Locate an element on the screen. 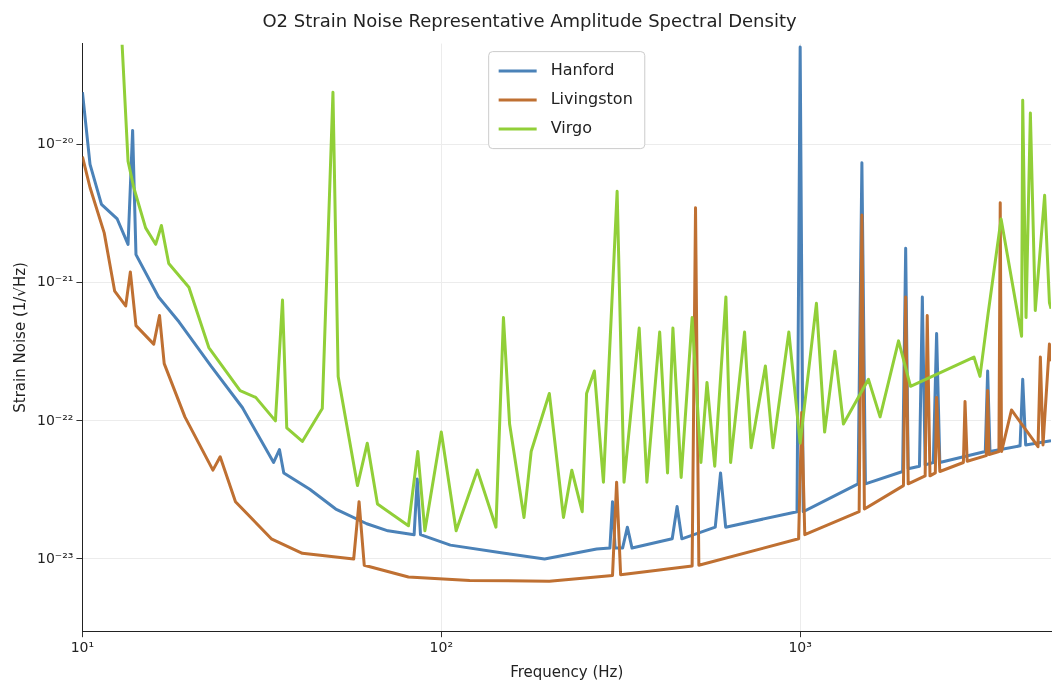 This screenshot has height=694, width=1063. y-tick-label: 10⁻²¹ is located at coordinates (55, 281).